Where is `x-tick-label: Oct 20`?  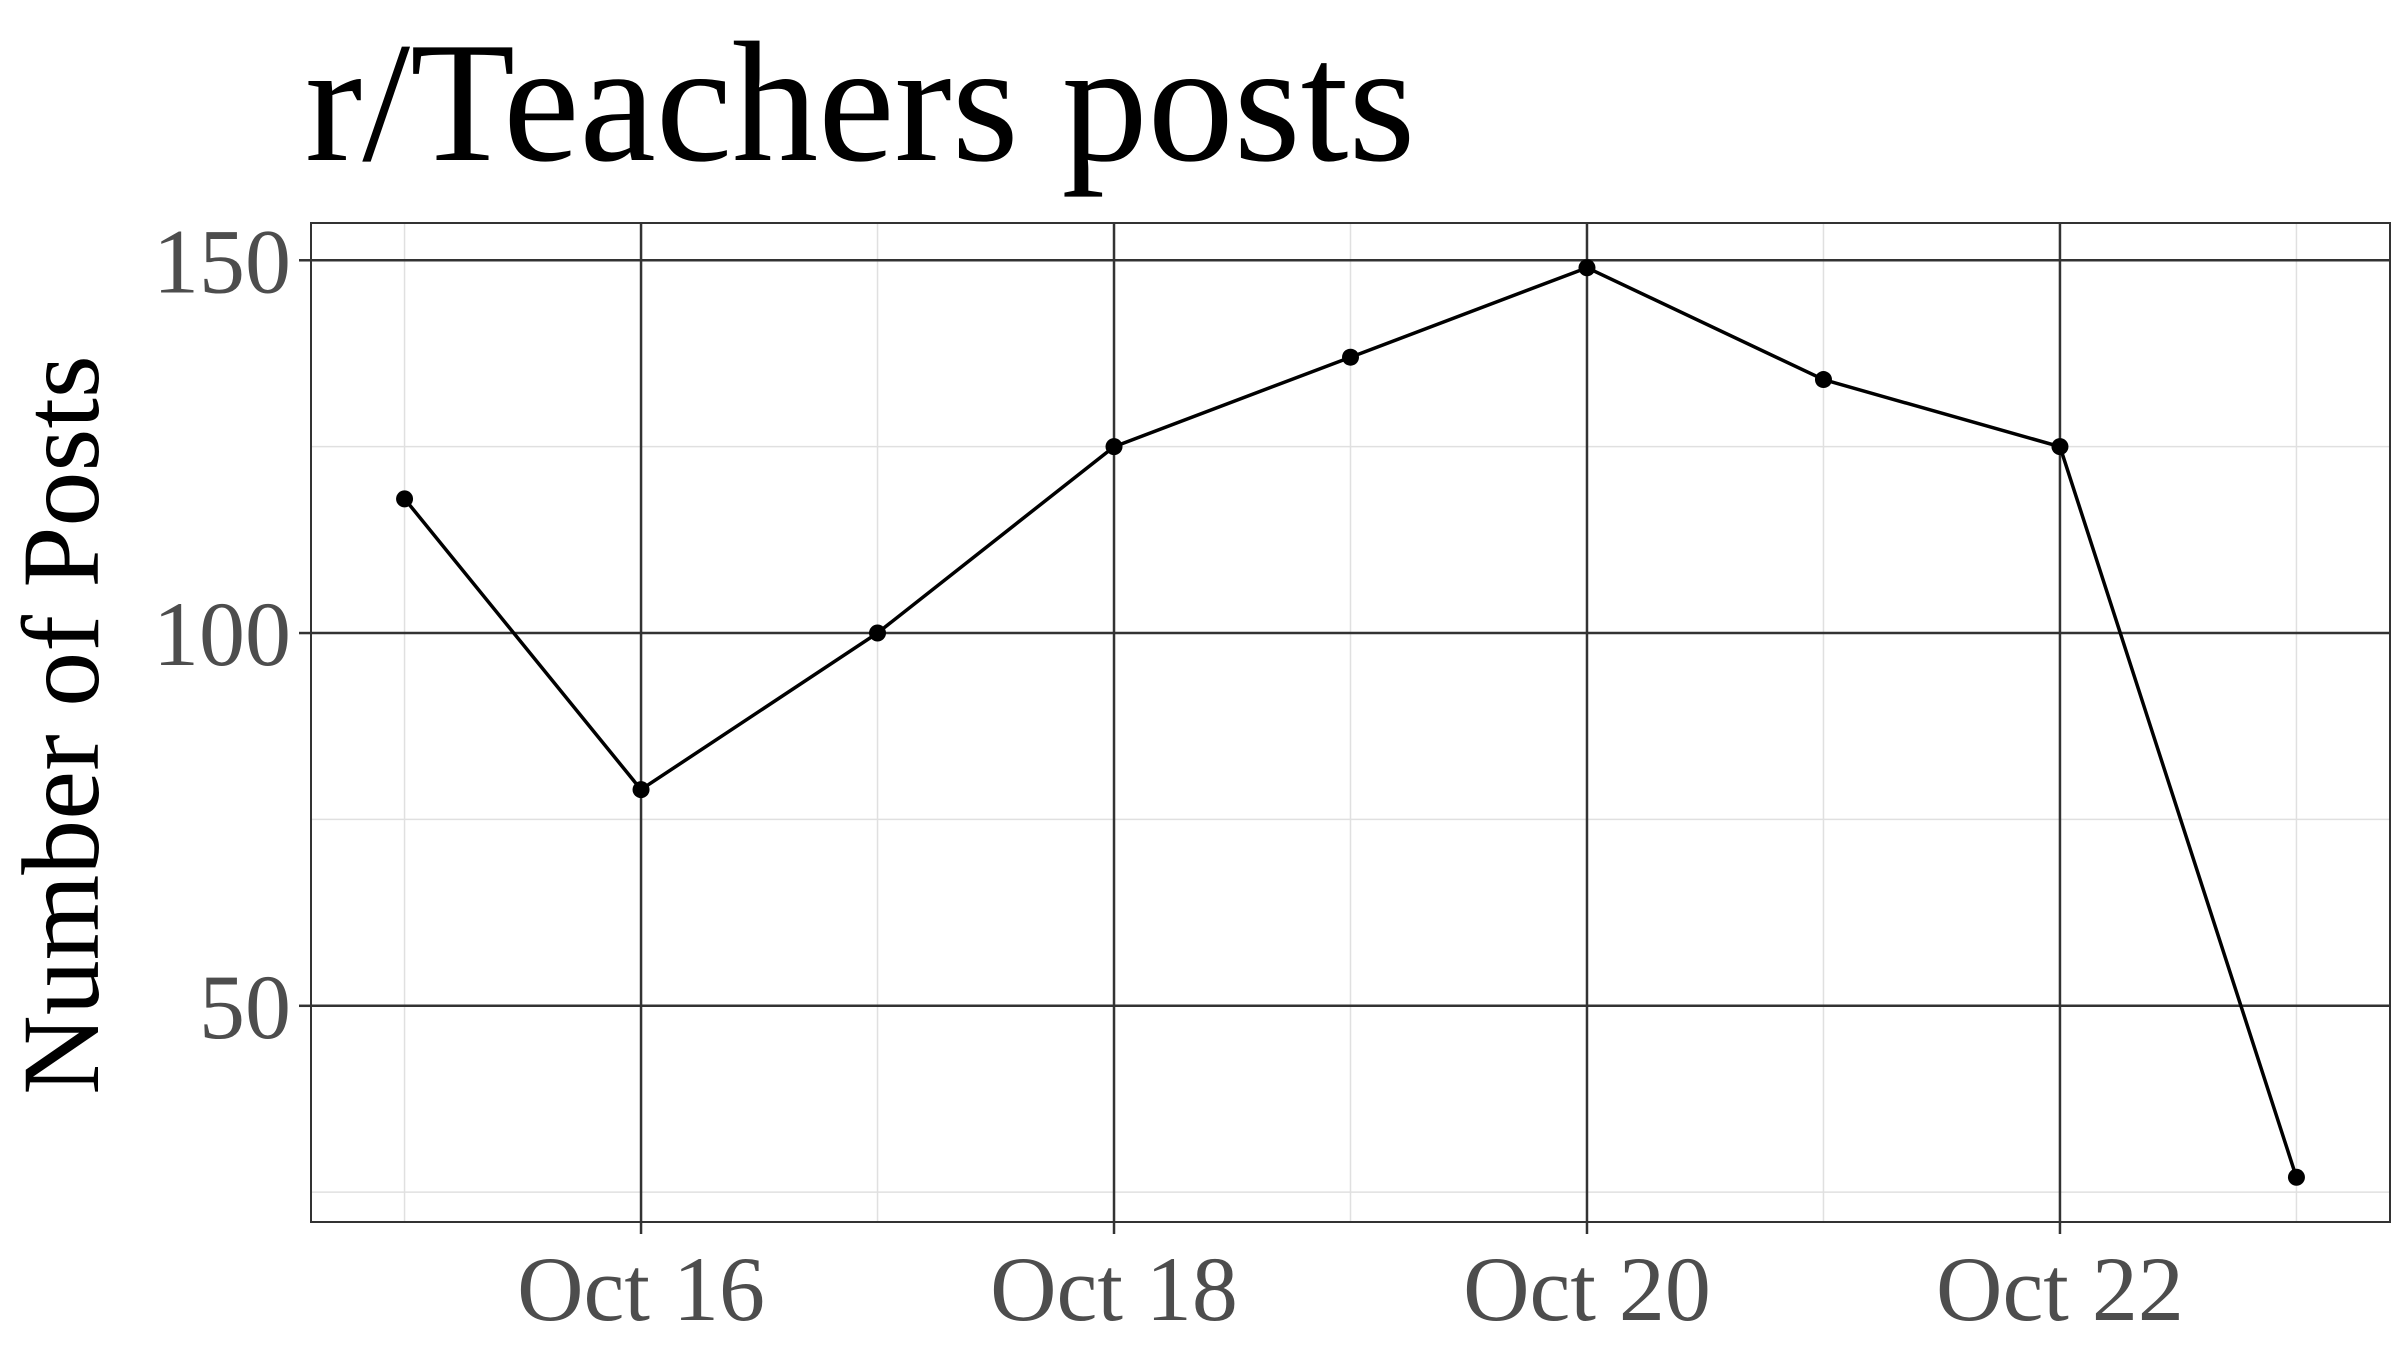 x-tick-label: Oct 20 is located at coordinates (1587, 1289).